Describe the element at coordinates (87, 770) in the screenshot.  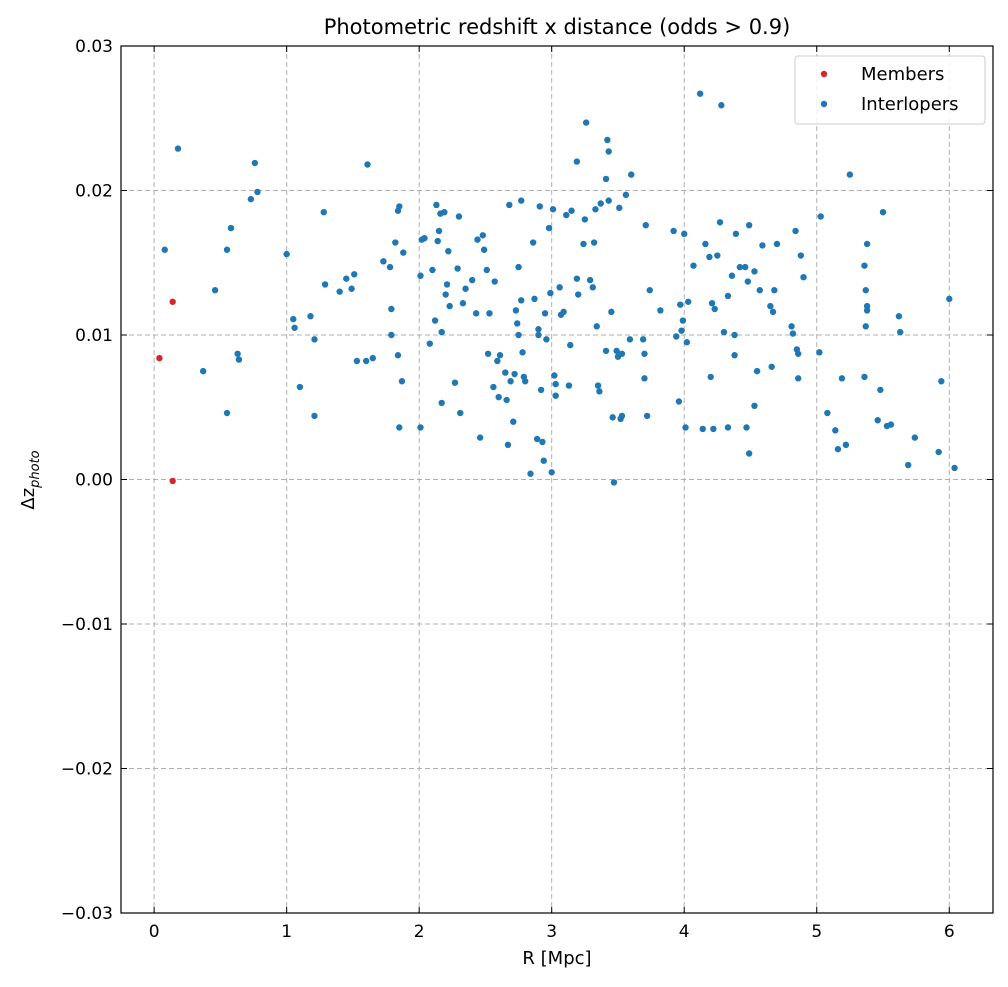
I see `y-tick-label: −0.02` at that location.